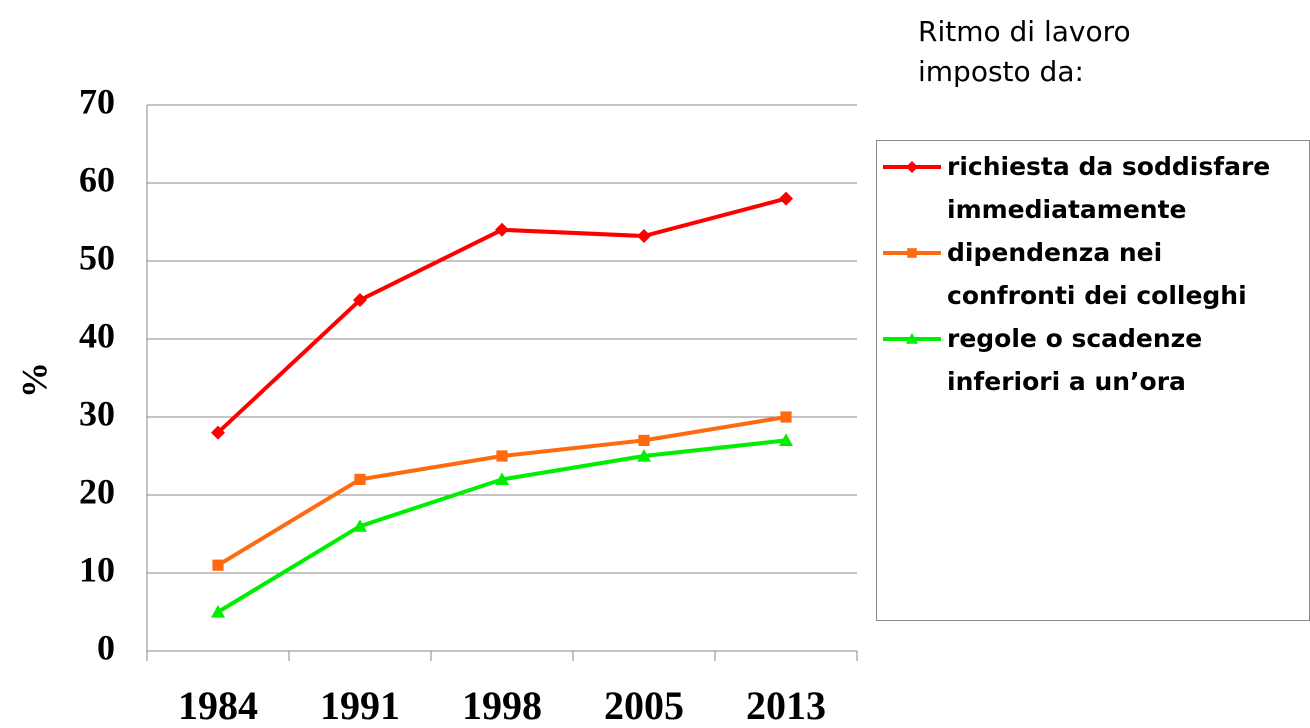  What do you see at coordinates (786, 705) in the screenshot?
I see `x-tick-label: 2013` at bounding box center [786, 705].